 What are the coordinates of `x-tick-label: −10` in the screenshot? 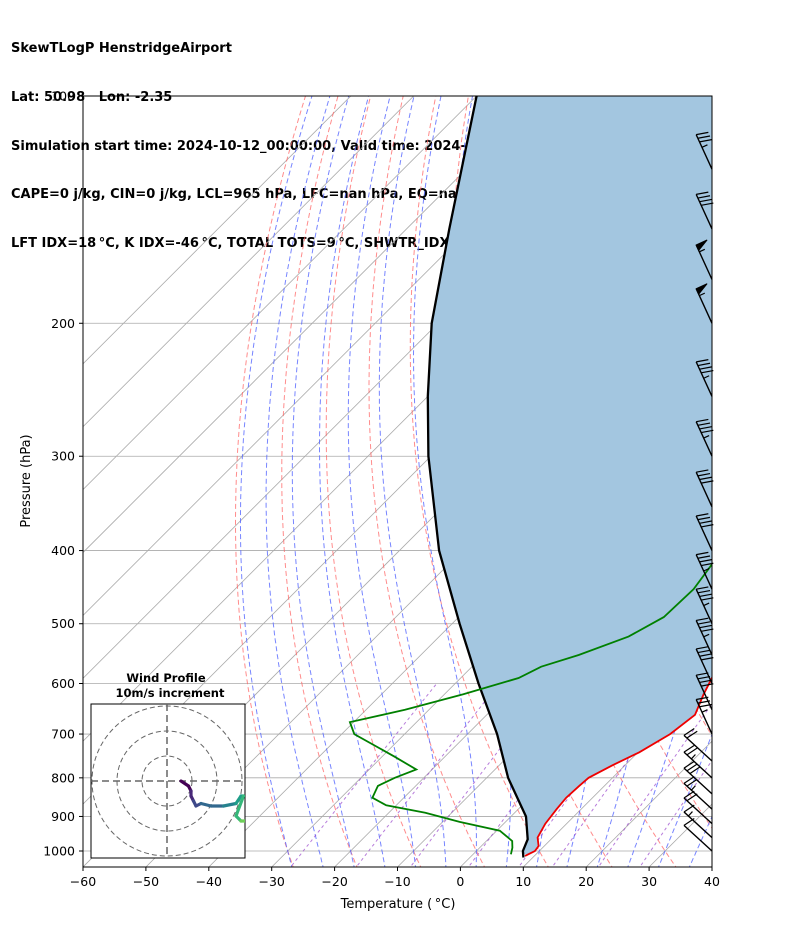 It's located at (397, 881).